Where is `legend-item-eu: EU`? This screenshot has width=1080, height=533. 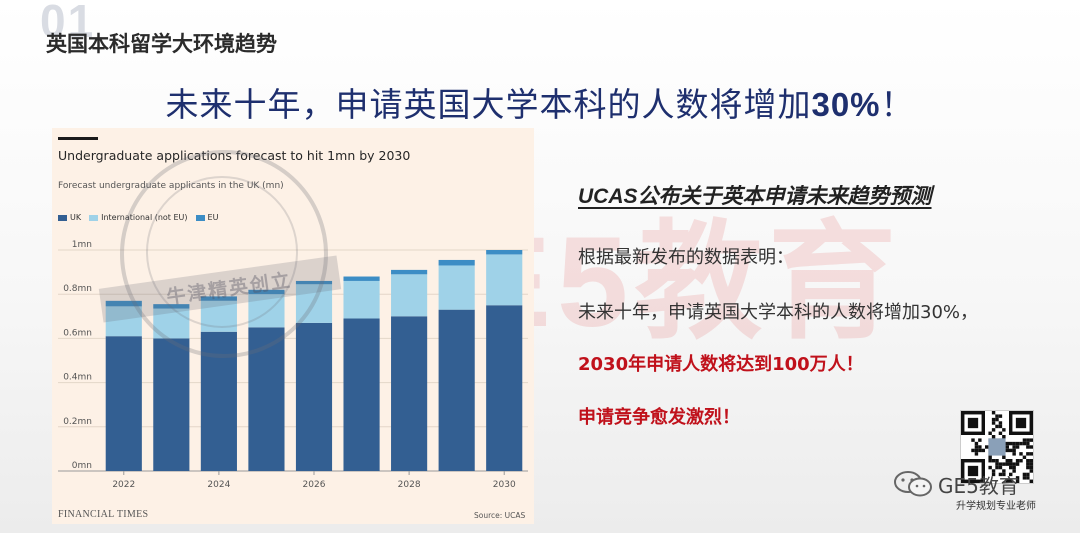 legend-item-eu: EU is located at coordinates (207, 217).